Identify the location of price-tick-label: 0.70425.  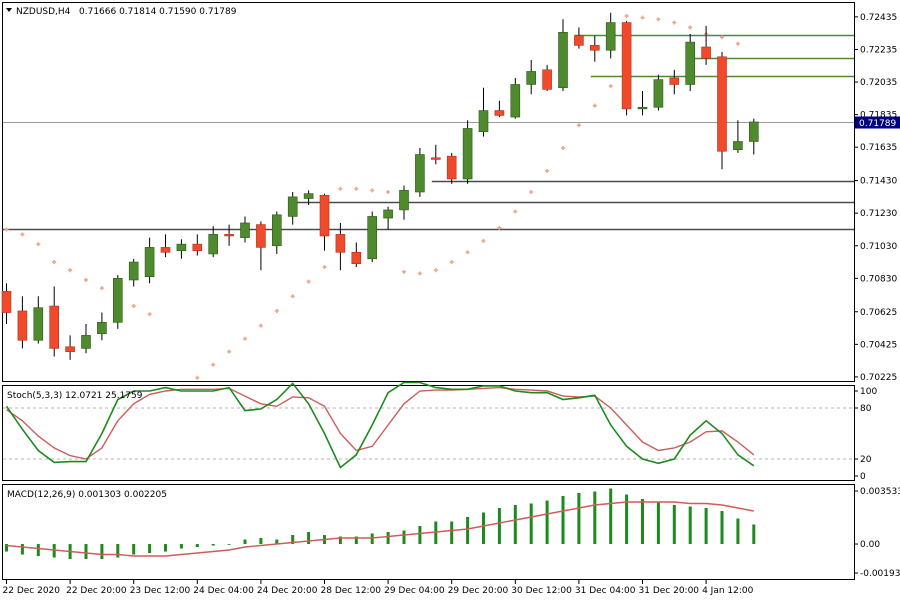
(878, 345).